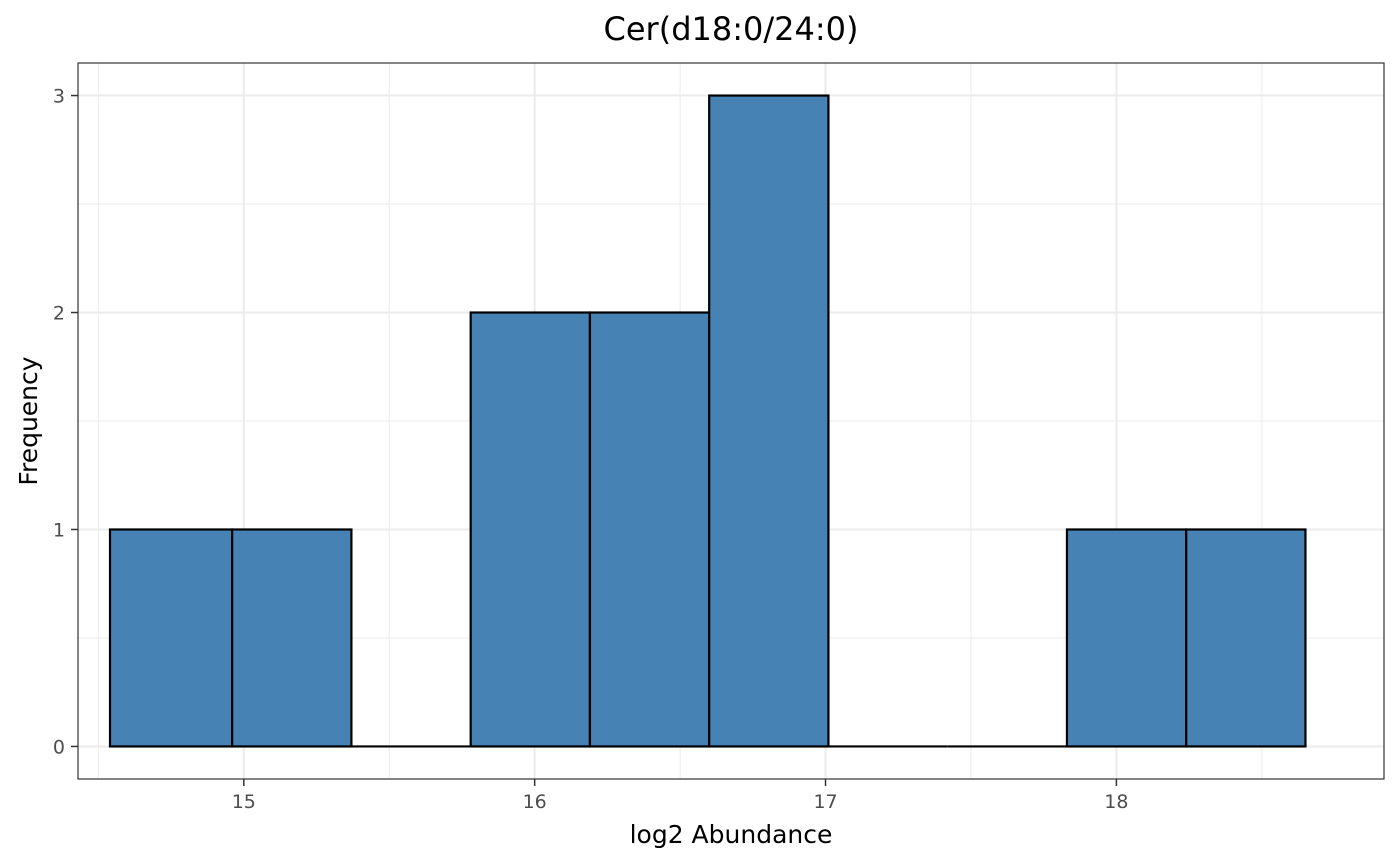 The image size is (1400, 865). I want to click on x-axis: 15 16 17 18, so click(680, 796).